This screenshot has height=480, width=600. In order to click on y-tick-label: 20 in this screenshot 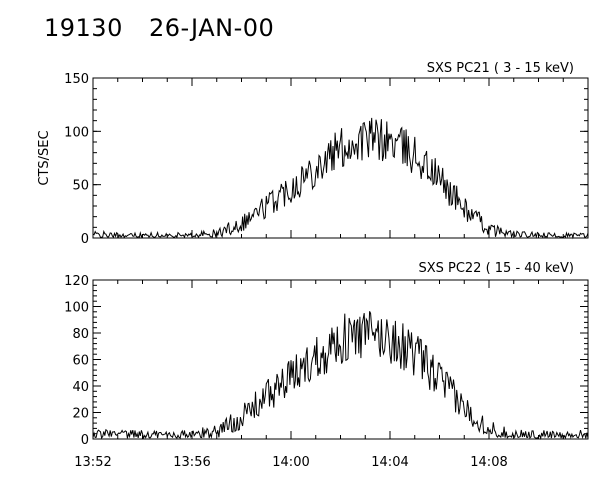, I will do `click(80, 414)`.